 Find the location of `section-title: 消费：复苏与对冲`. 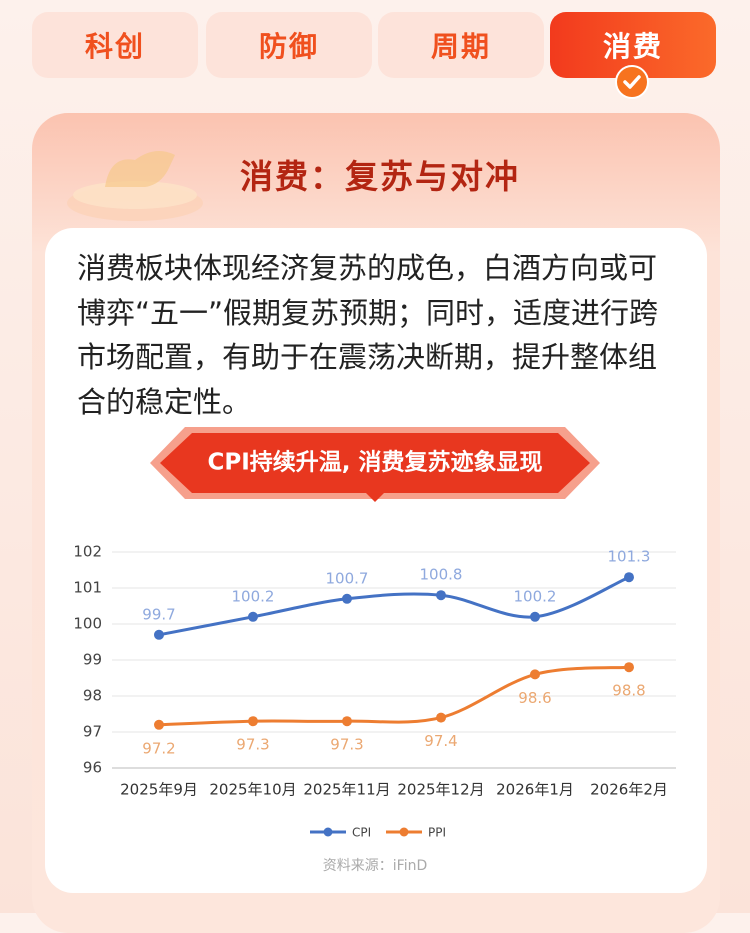

section-title: 消费：复苏与对冲 is located at coordinates (380, 176).